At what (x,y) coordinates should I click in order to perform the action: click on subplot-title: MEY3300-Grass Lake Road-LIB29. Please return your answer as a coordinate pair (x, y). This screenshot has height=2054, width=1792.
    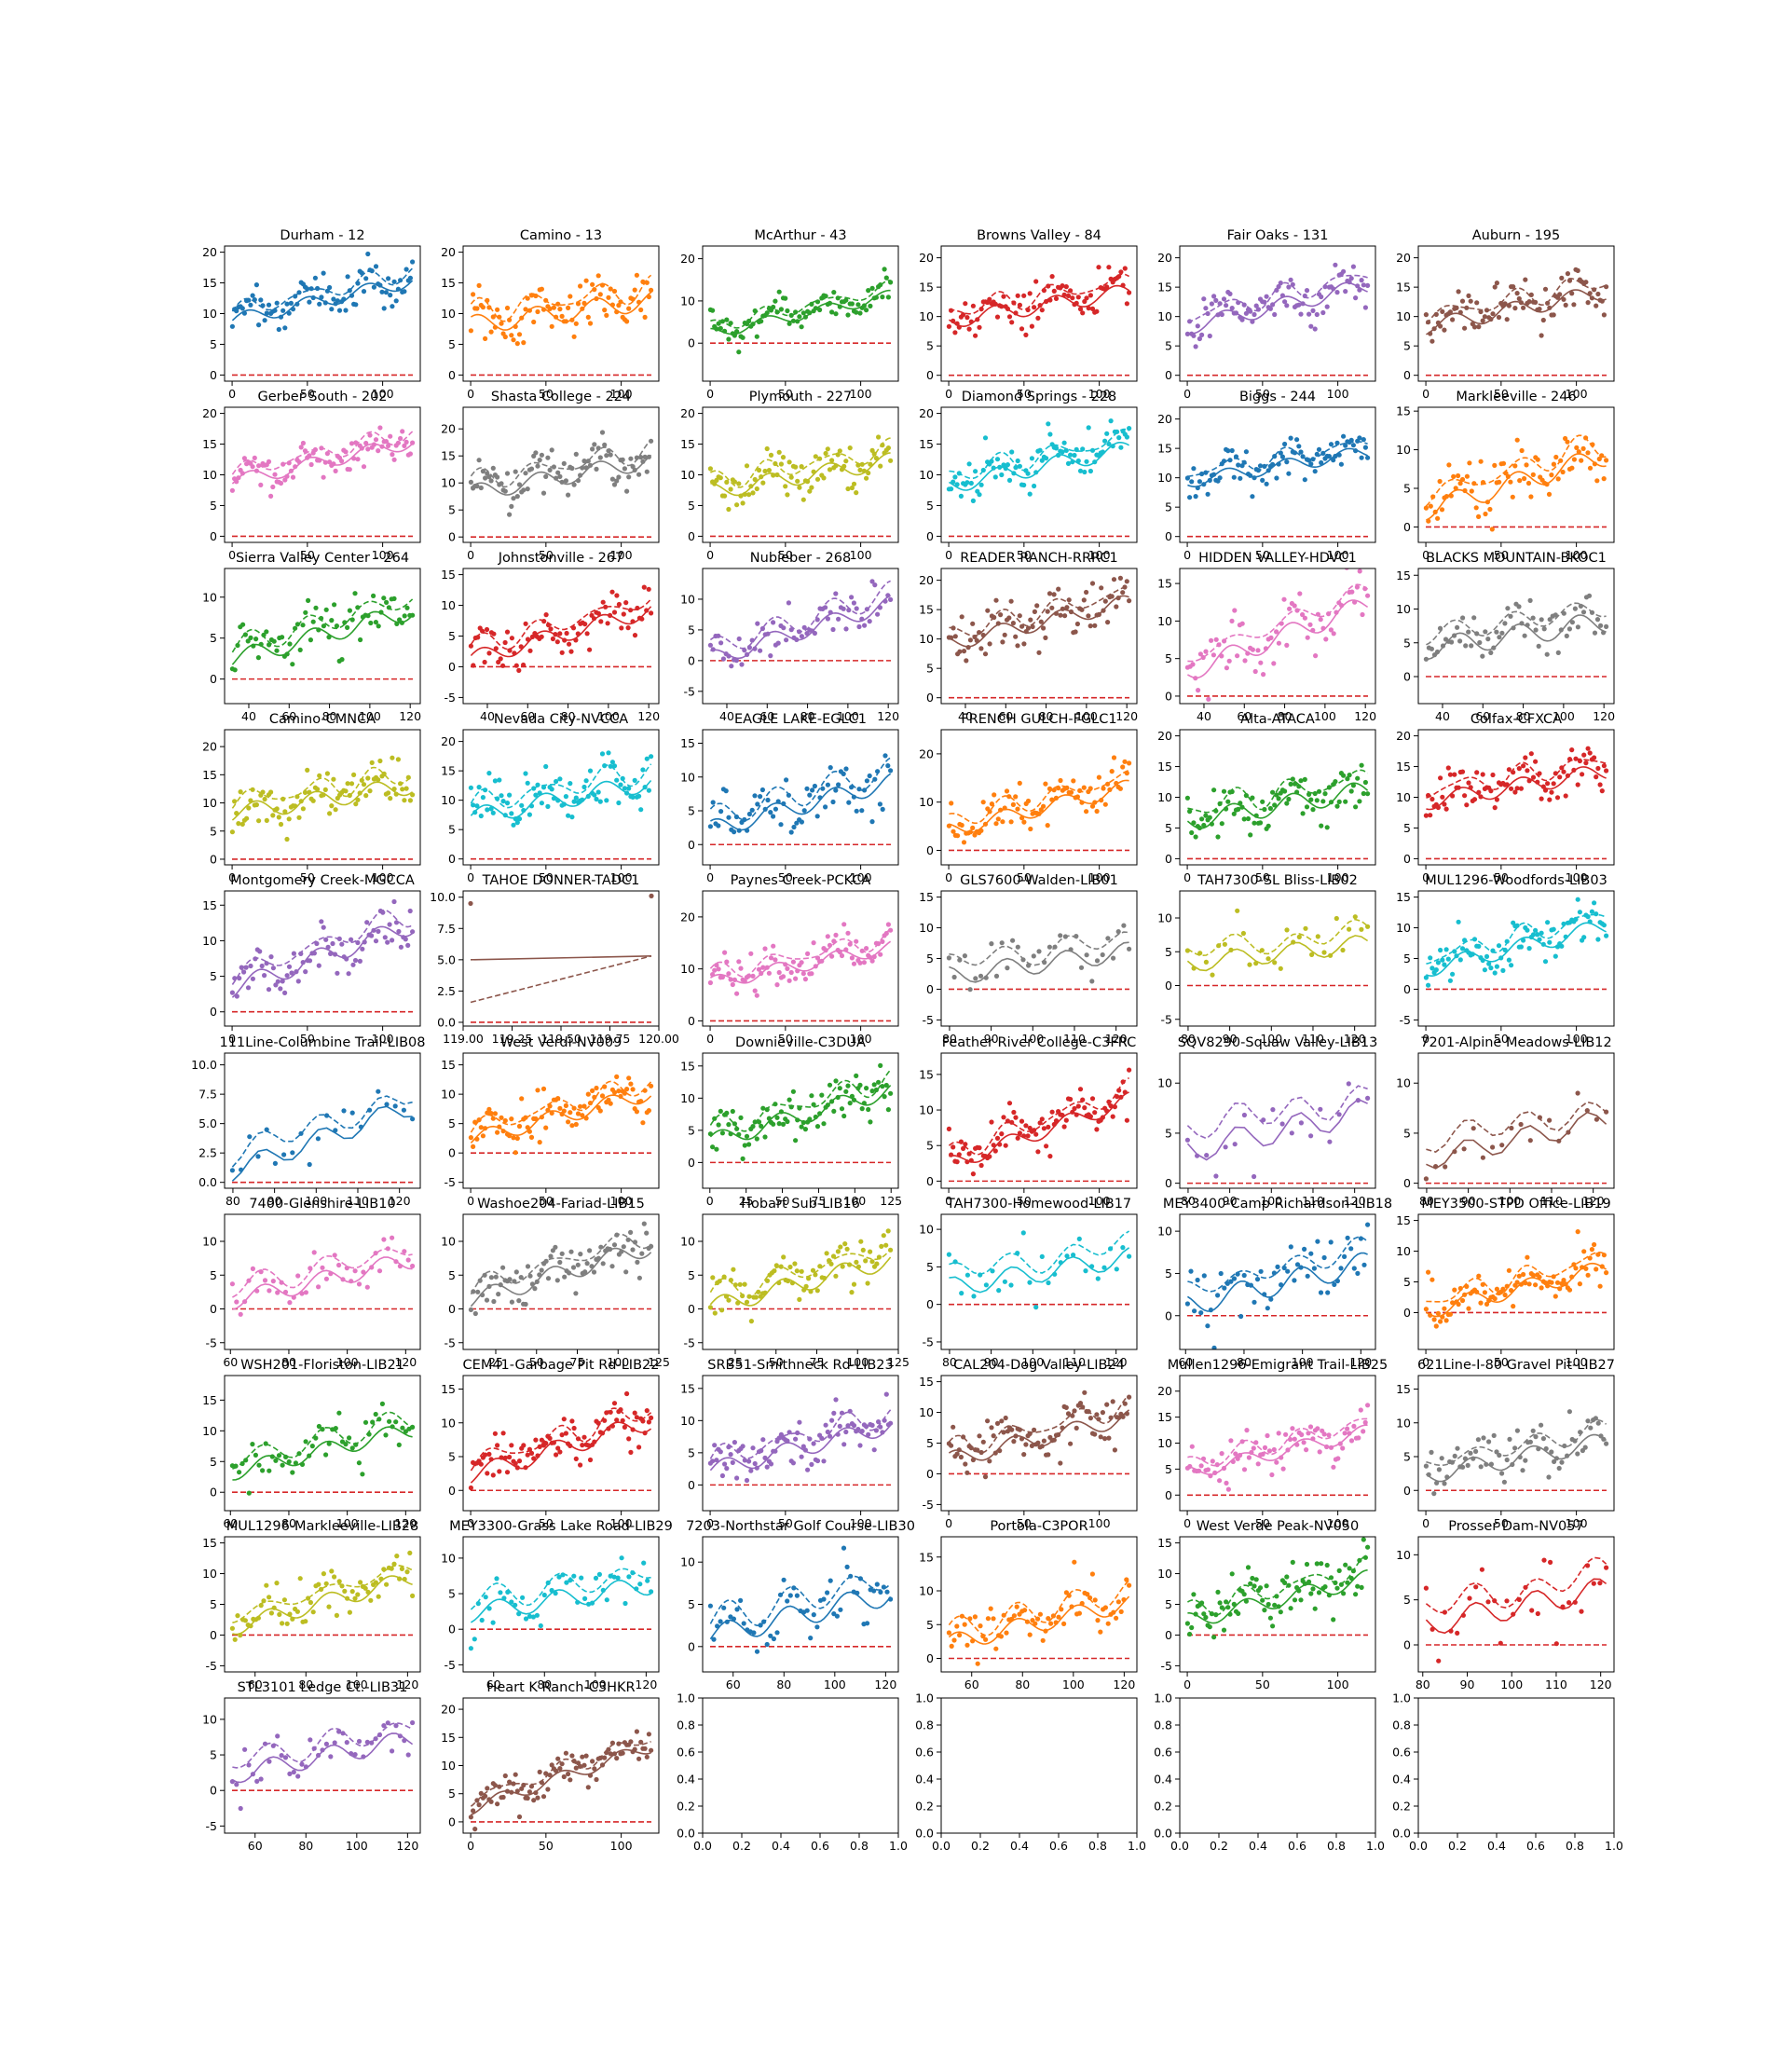
    Looking at the image, I should click on (561, 1526).